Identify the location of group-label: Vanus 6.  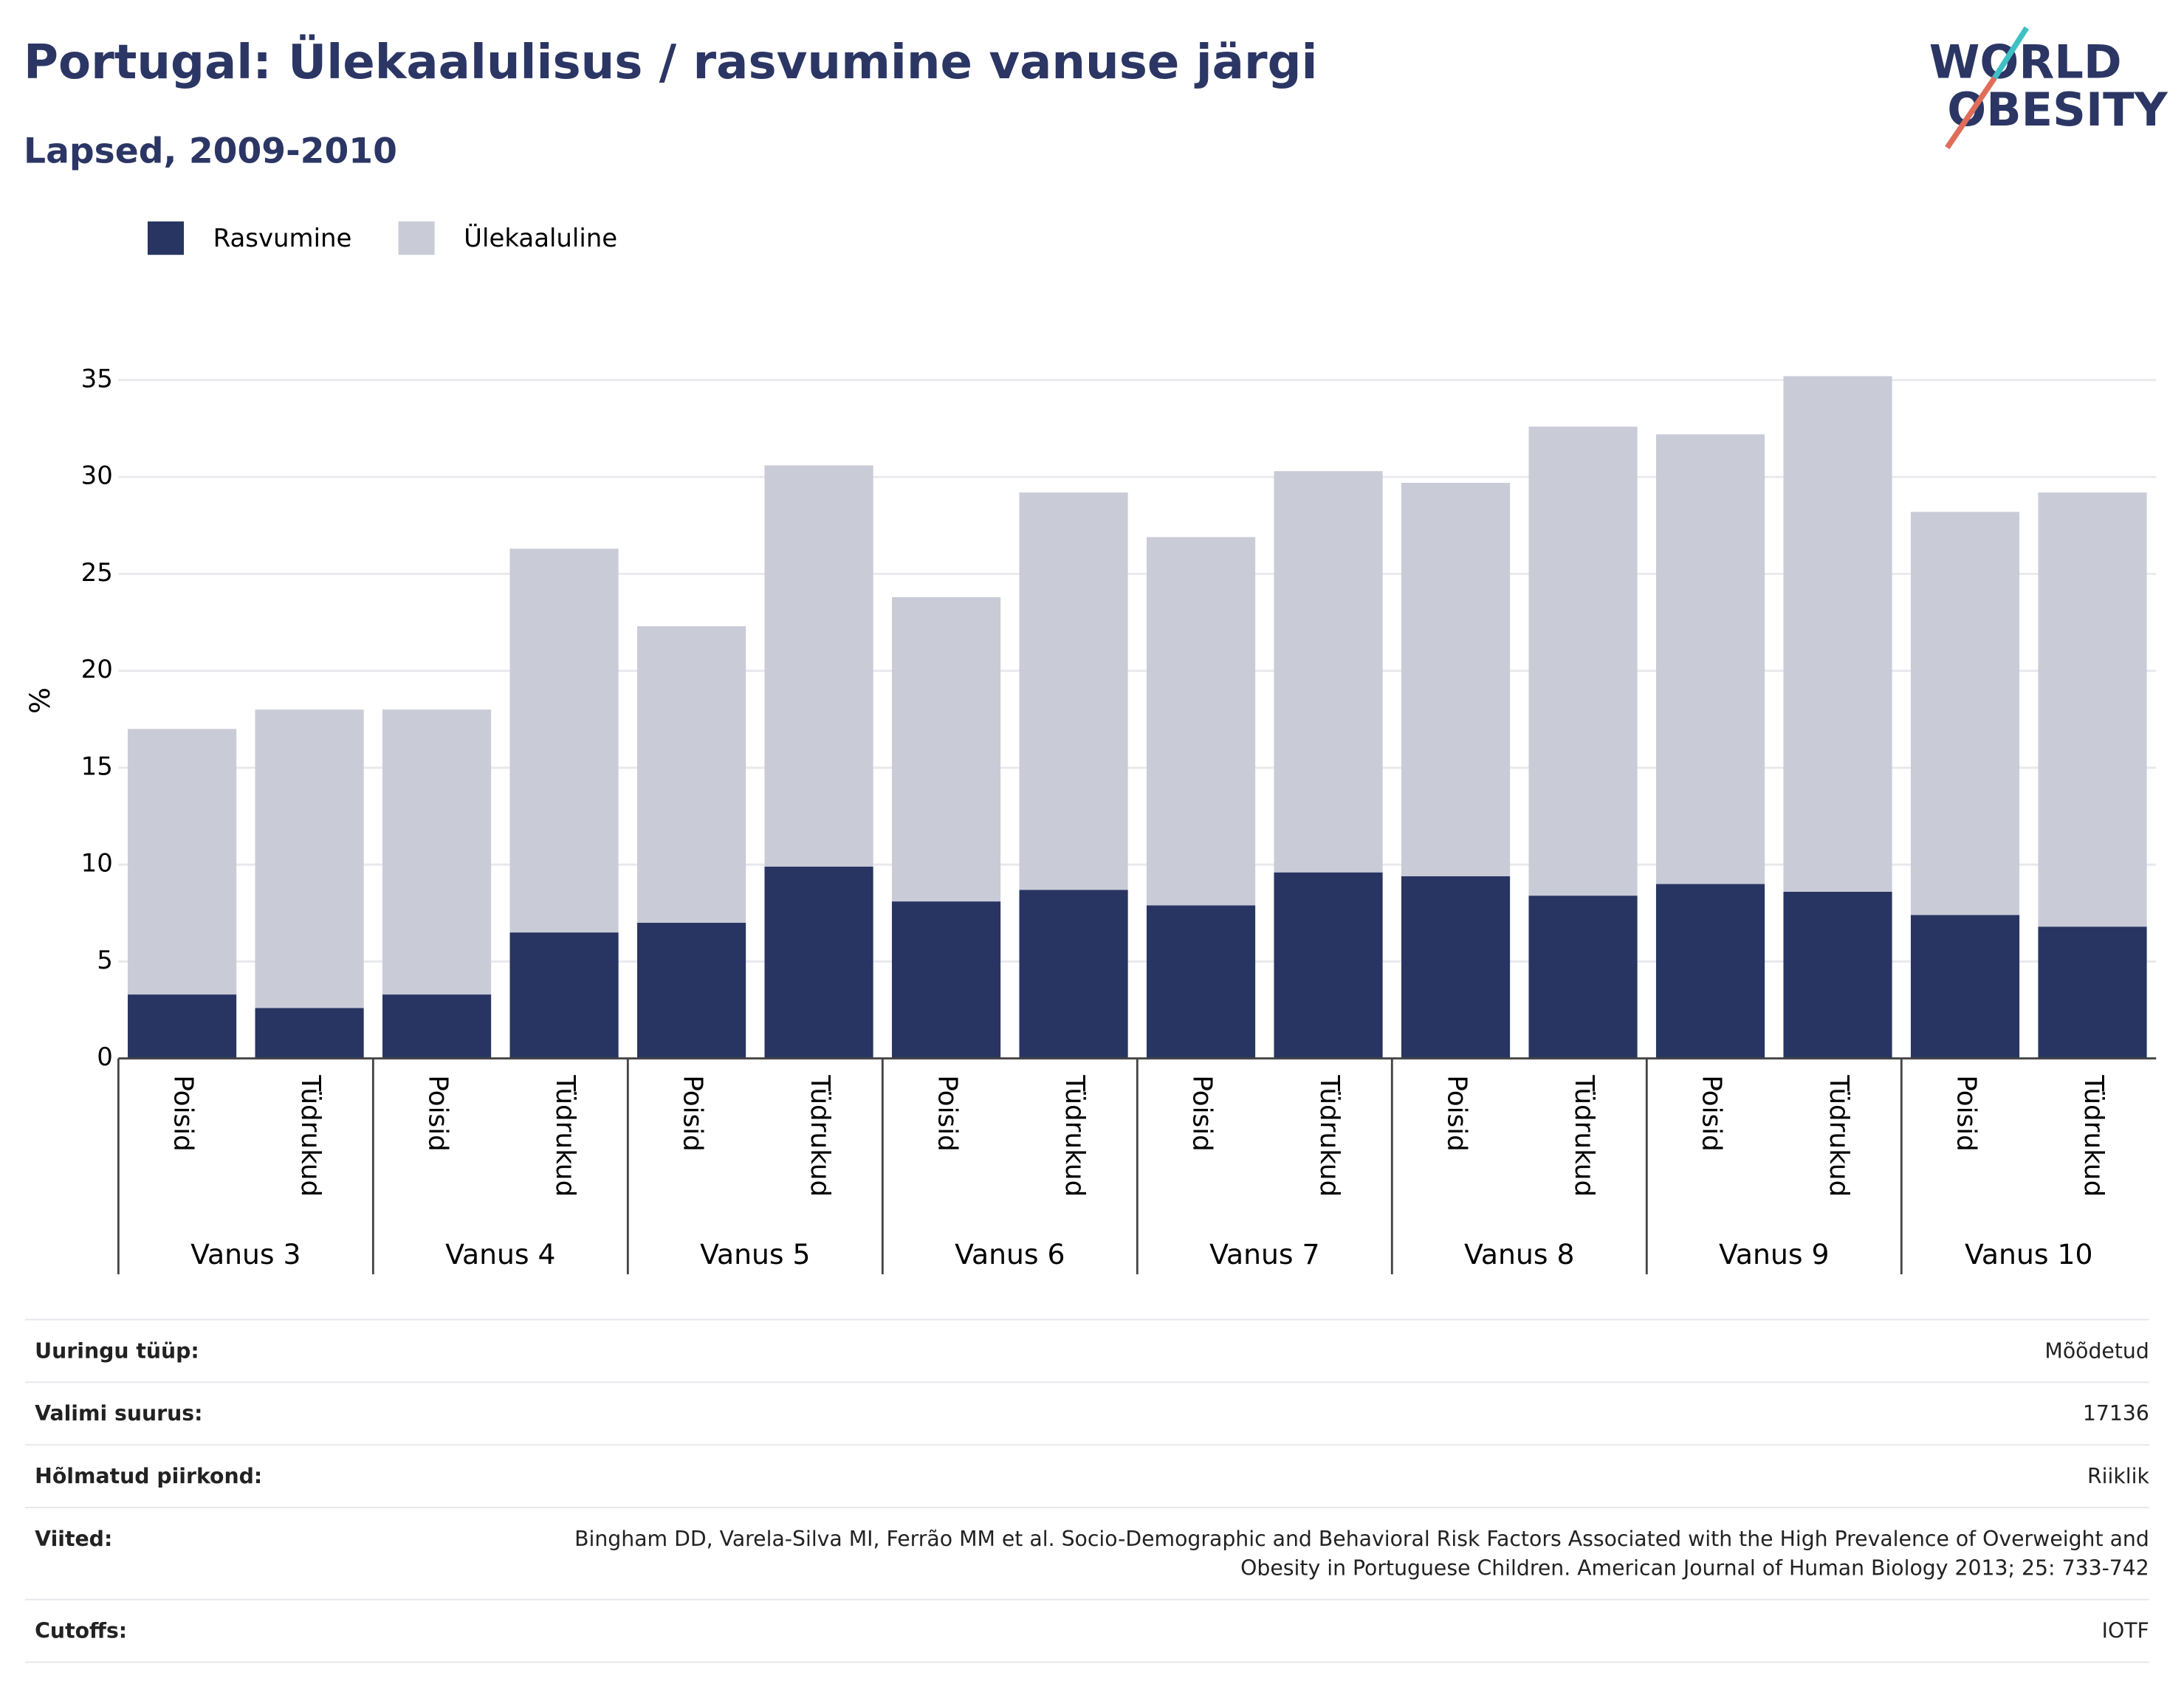
(1010, 1254).